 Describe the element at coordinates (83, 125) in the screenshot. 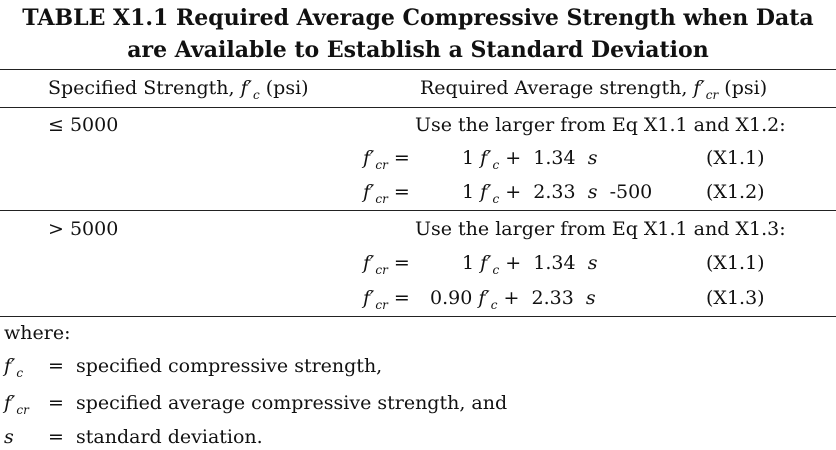

I see `condition-le-5000: ≤ 5000` at that location.